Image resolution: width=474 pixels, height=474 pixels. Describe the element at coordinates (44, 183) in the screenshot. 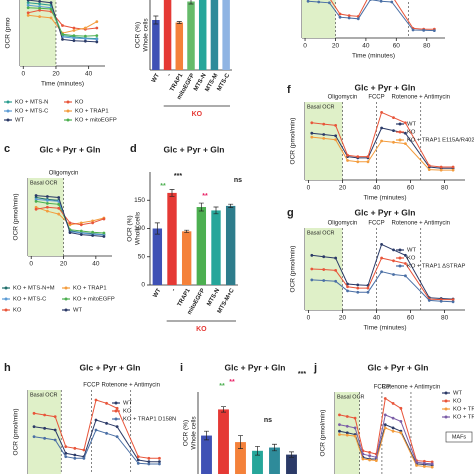

I see `basal-label: Basal OCR` at that location.